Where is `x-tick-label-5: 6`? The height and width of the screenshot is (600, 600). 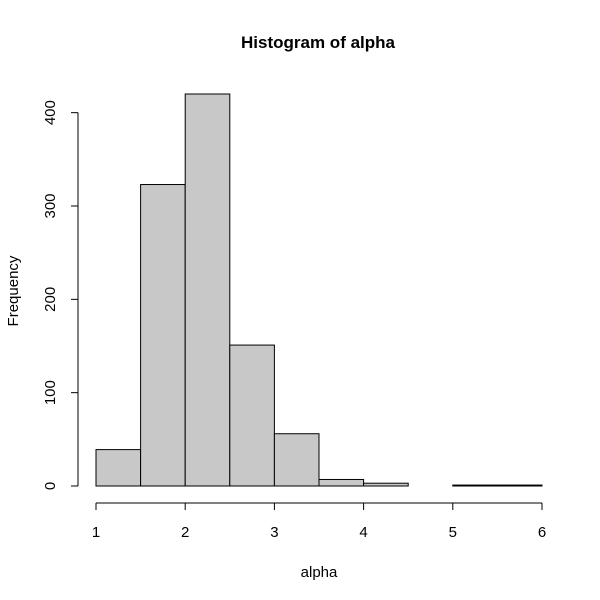 x-tick-label-5: 6 is located at coordinates (542, 532).